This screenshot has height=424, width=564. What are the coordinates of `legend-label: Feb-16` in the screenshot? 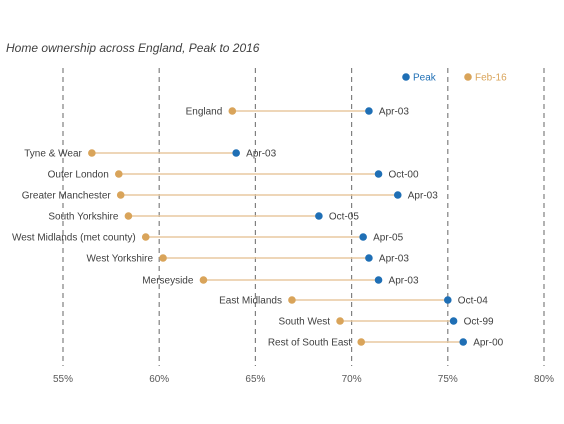 It's located at (491, 78).